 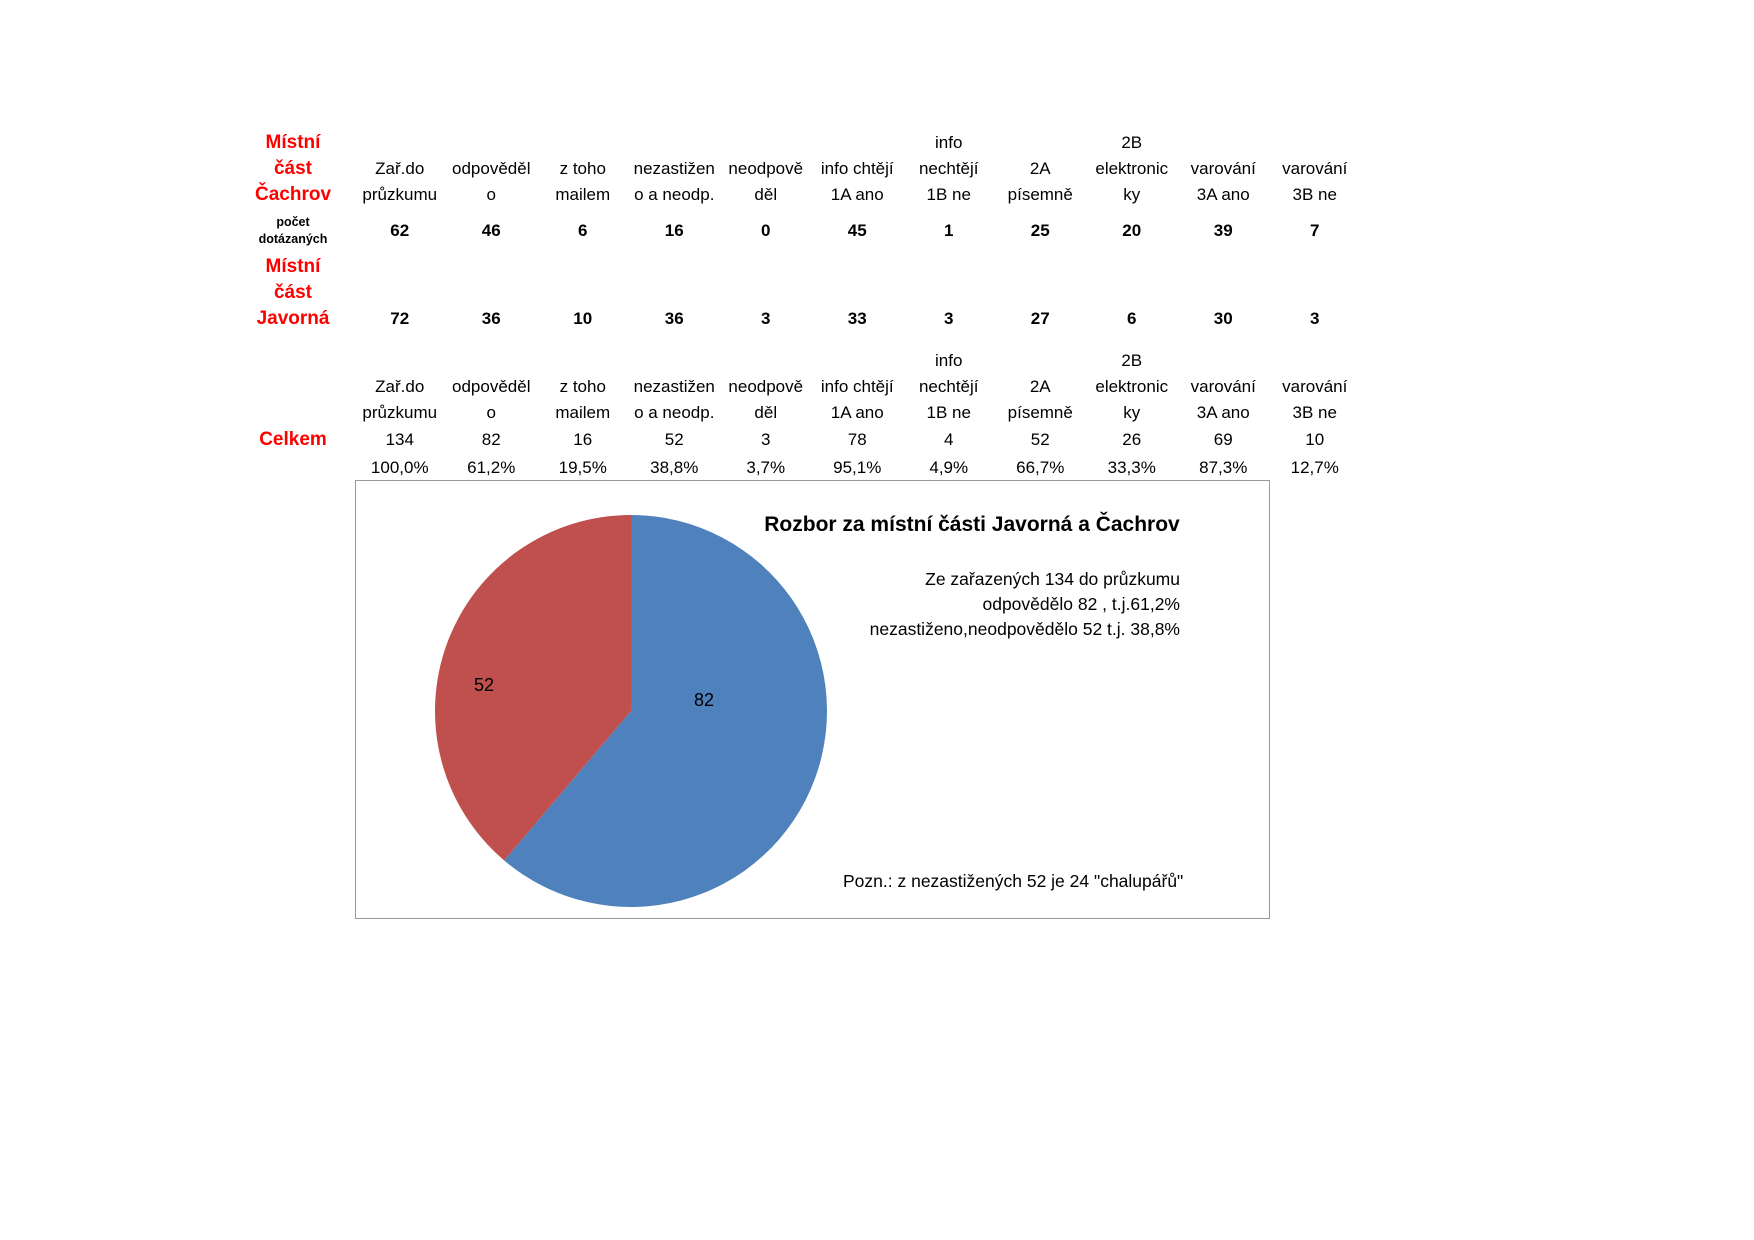 What do you see at coordinates (1315, 230) in the screenshot?
I see `value-cell: 7` at bounding box center [1315, 230].